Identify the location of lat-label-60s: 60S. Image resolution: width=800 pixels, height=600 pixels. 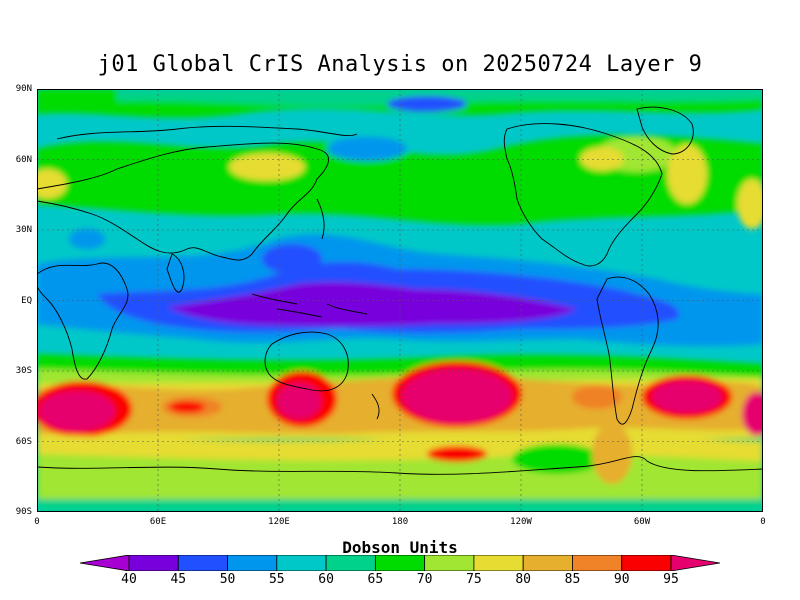
(23, 442).